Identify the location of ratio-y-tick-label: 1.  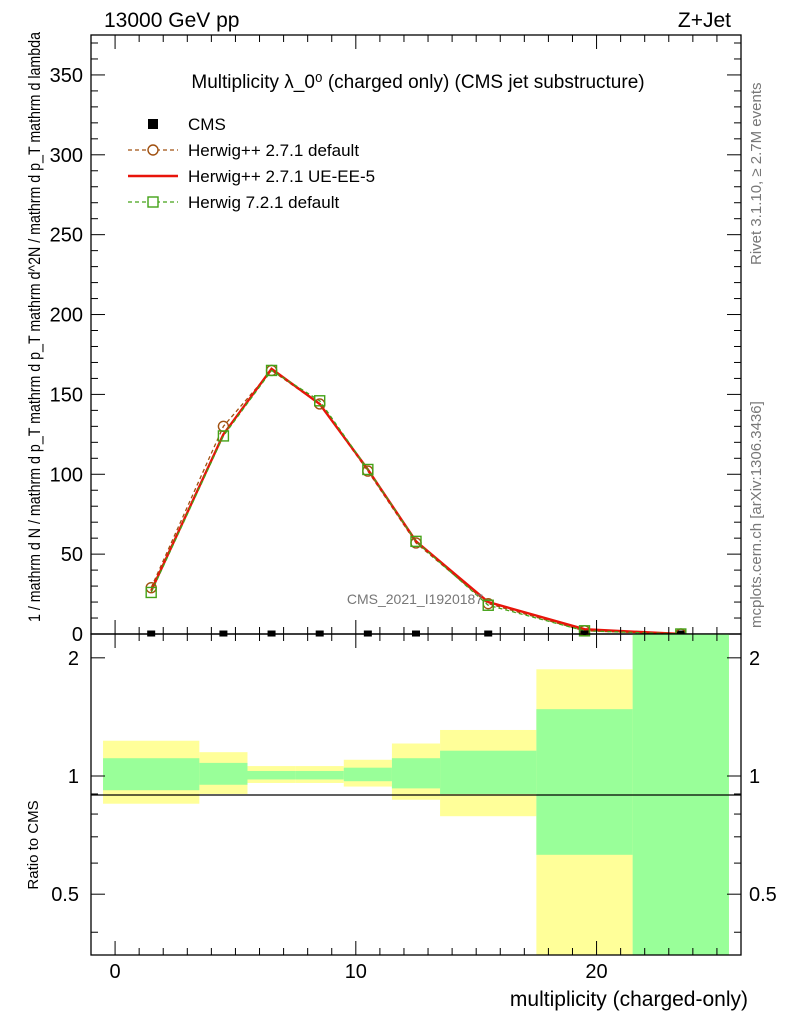
(73, 777).